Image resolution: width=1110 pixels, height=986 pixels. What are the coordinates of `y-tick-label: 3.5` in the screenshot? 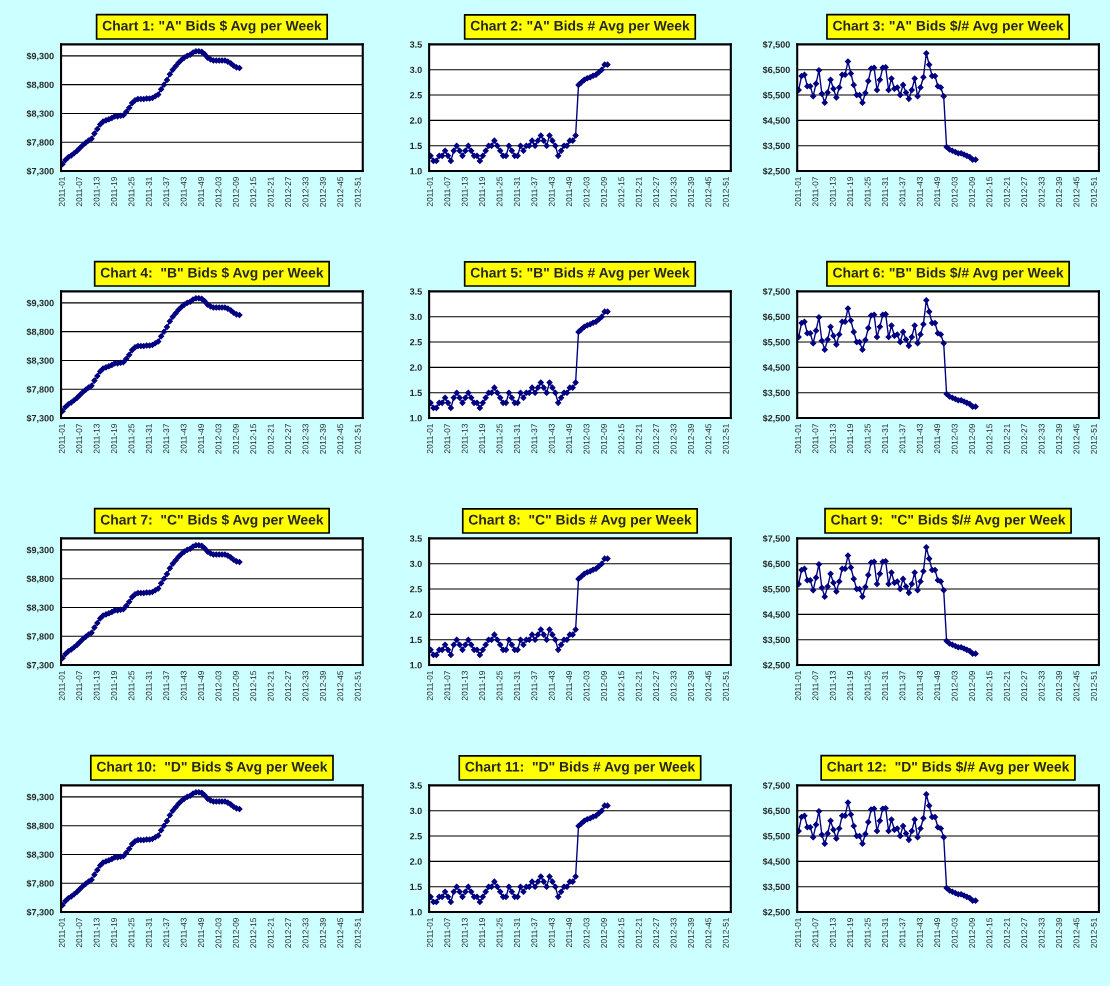 It's located at (415, 785).